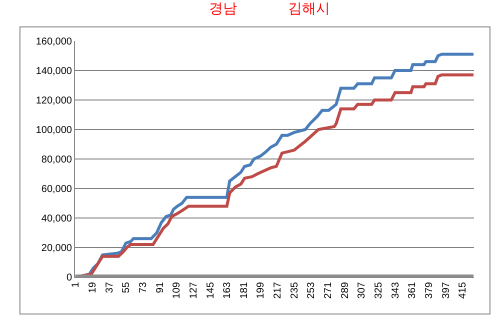  I want to click on y-tick-label: 120,000, so click(54, 101).